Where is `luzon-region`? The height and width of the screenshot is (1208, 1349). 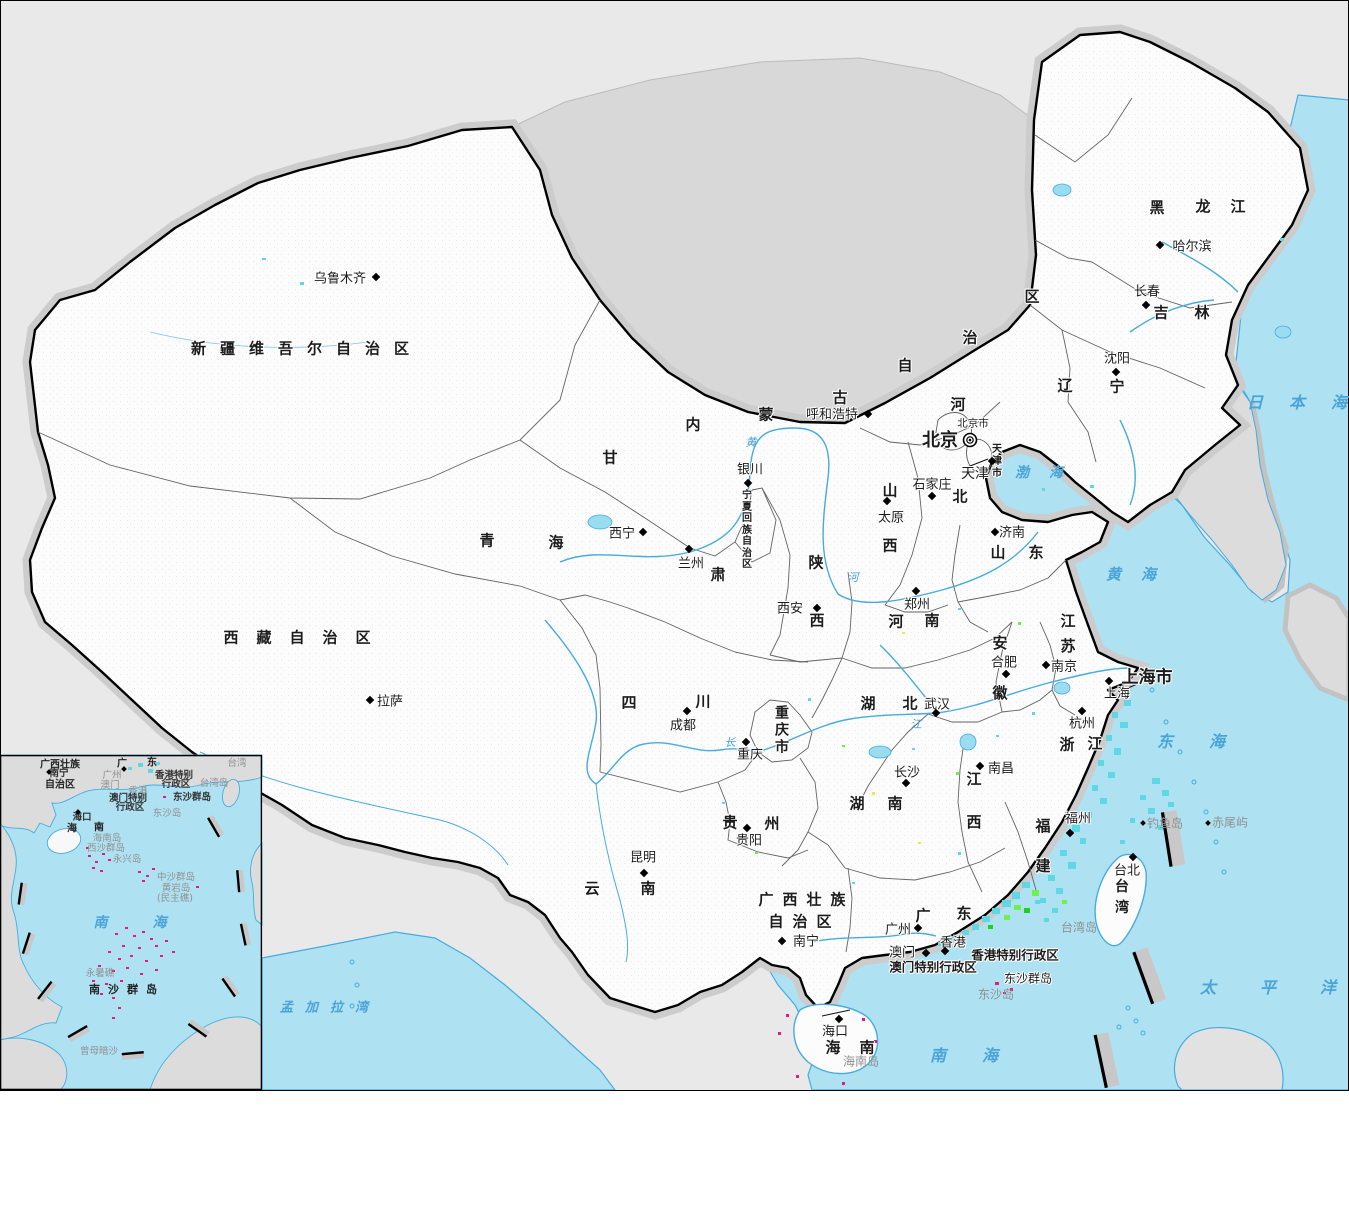 luzon-region is located at coordinates (1228, 1059).